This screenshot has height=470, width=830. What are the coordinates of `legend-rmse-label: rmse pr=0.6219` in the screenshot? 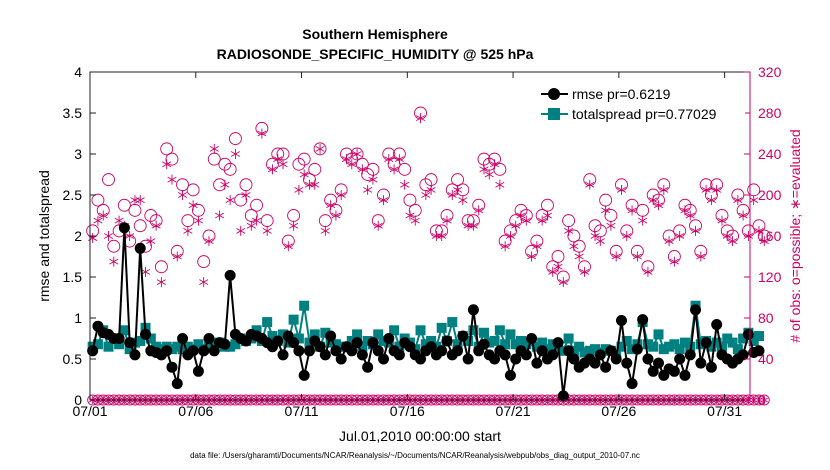 It's located at (621, 94).